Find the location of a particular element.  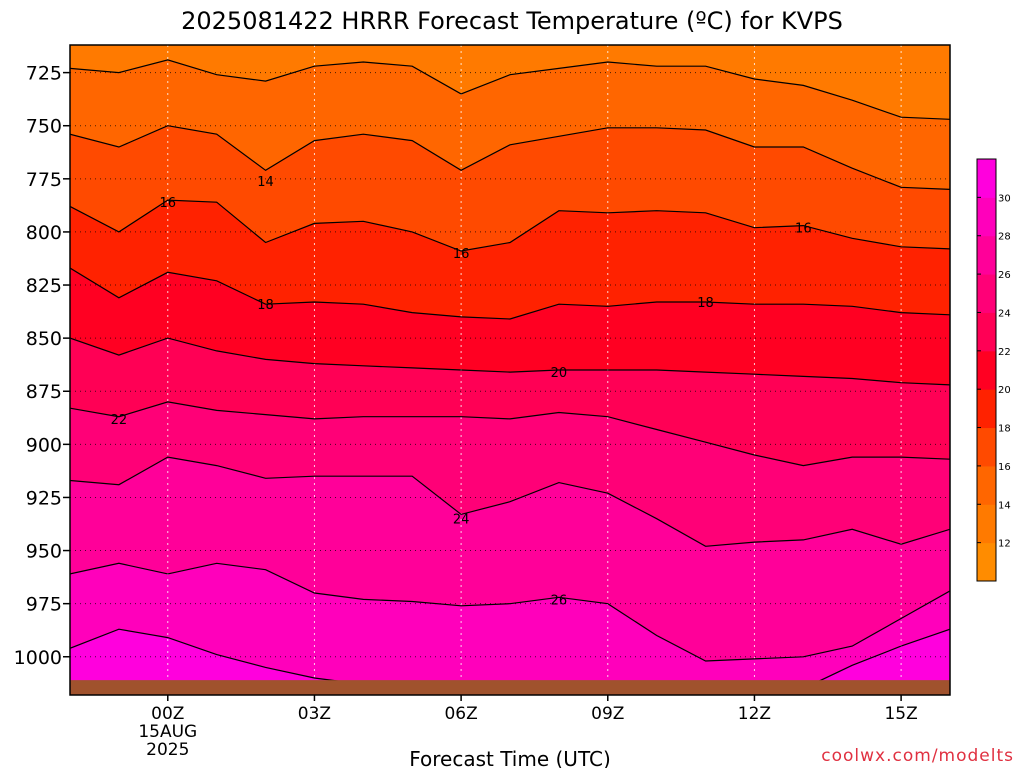

y-tick-label: 925 is located at coordinates (44, 498).